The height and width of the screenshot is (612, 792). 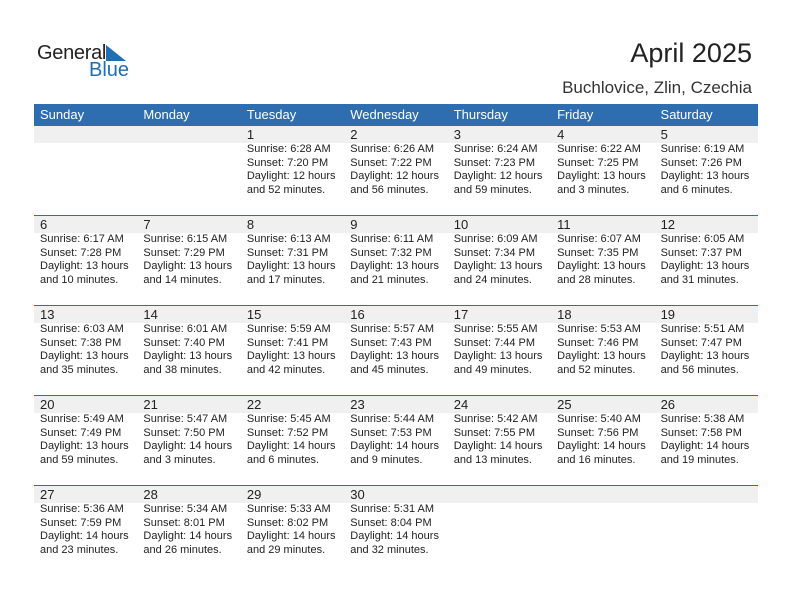 What do you see at coordinates (686, 114) in the screenshot?
I see `weekday-saturday: Saturday` at bounding box center [686, 114].